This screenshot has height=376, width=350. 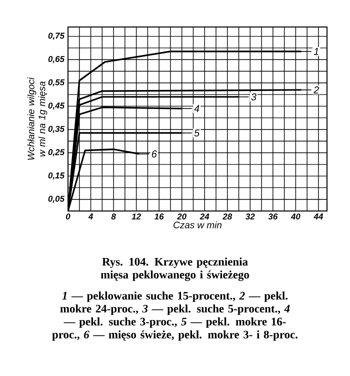 What do you see at coordinates (175, 269) in the screenshot?
I see `text: Rys. 104. Krzywe pęcznienia mięsa peklowanego i świeżego` at bounding box center [175, 269].